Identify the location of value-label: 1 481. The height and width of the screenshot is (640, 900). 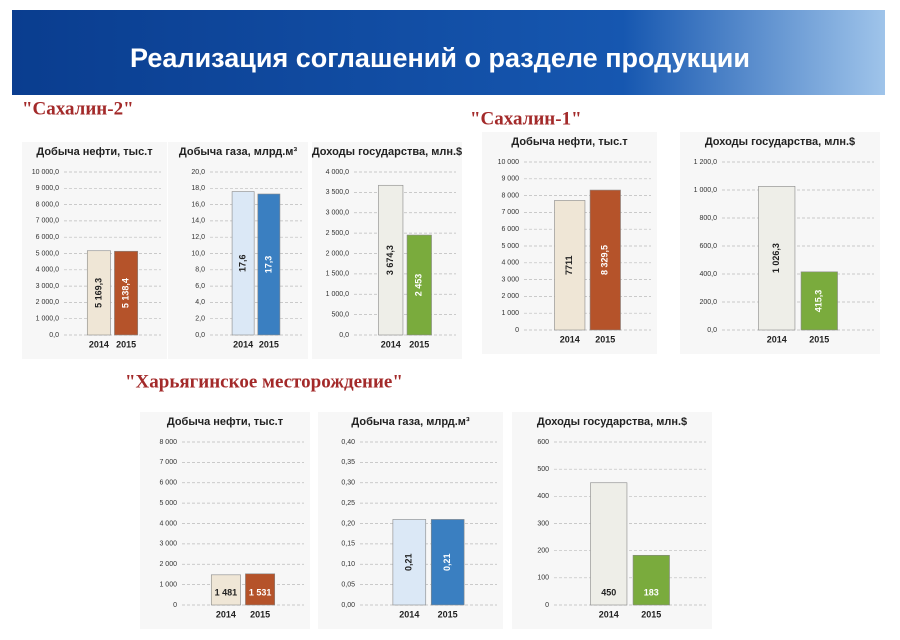
(226, 592).